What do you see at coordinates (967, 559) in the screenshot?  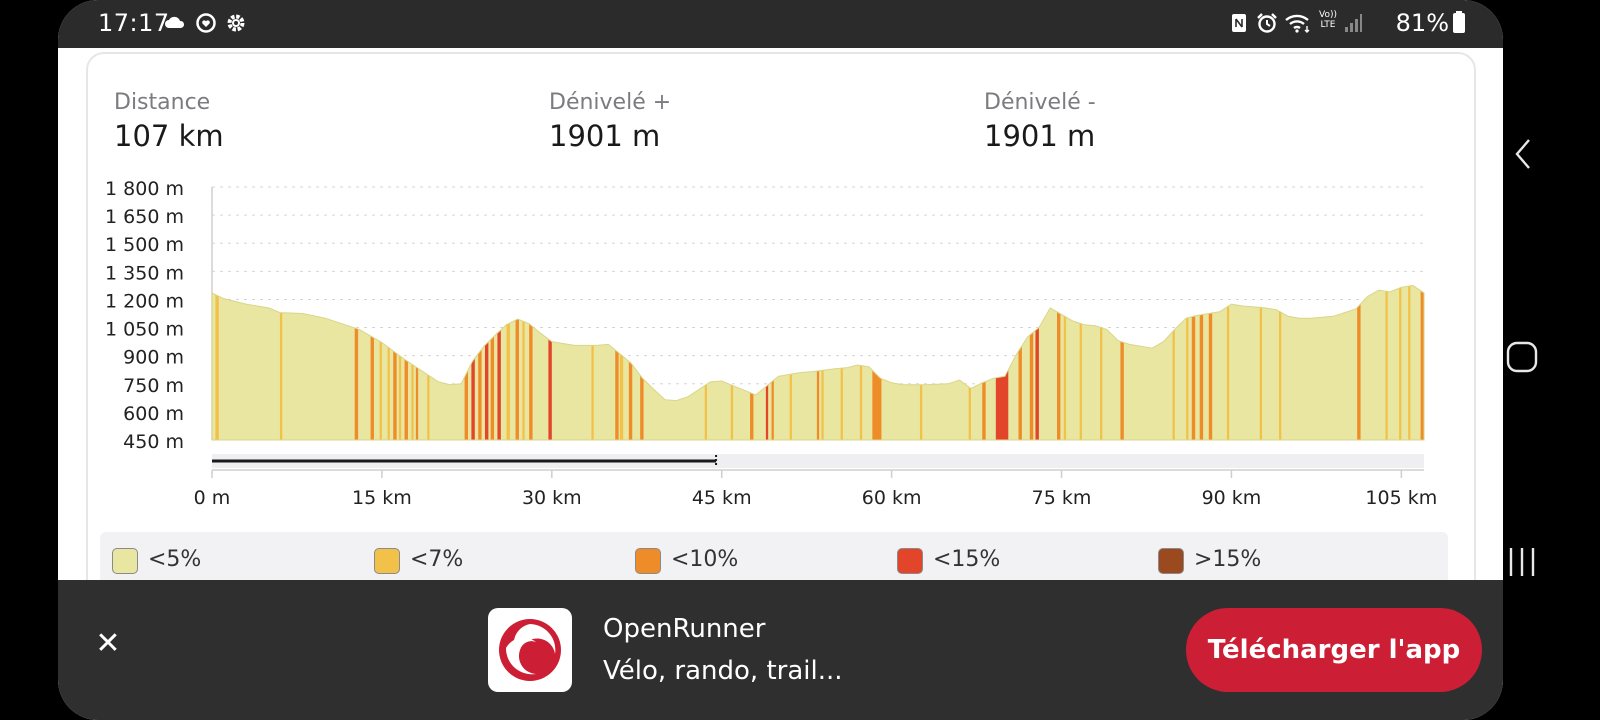 I see `legend-label: <15%` at bounding box center [967, 559].